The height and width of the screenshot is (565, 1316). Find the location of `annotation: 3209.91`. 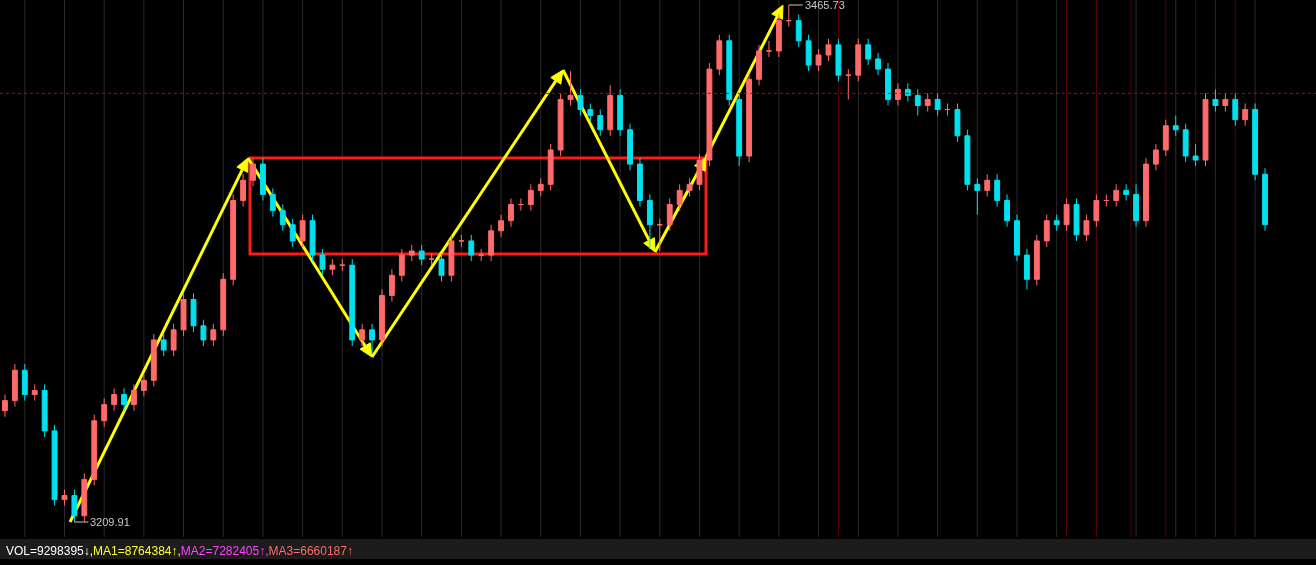

annotation: 3209.91 is located at coordinates (110, 522).